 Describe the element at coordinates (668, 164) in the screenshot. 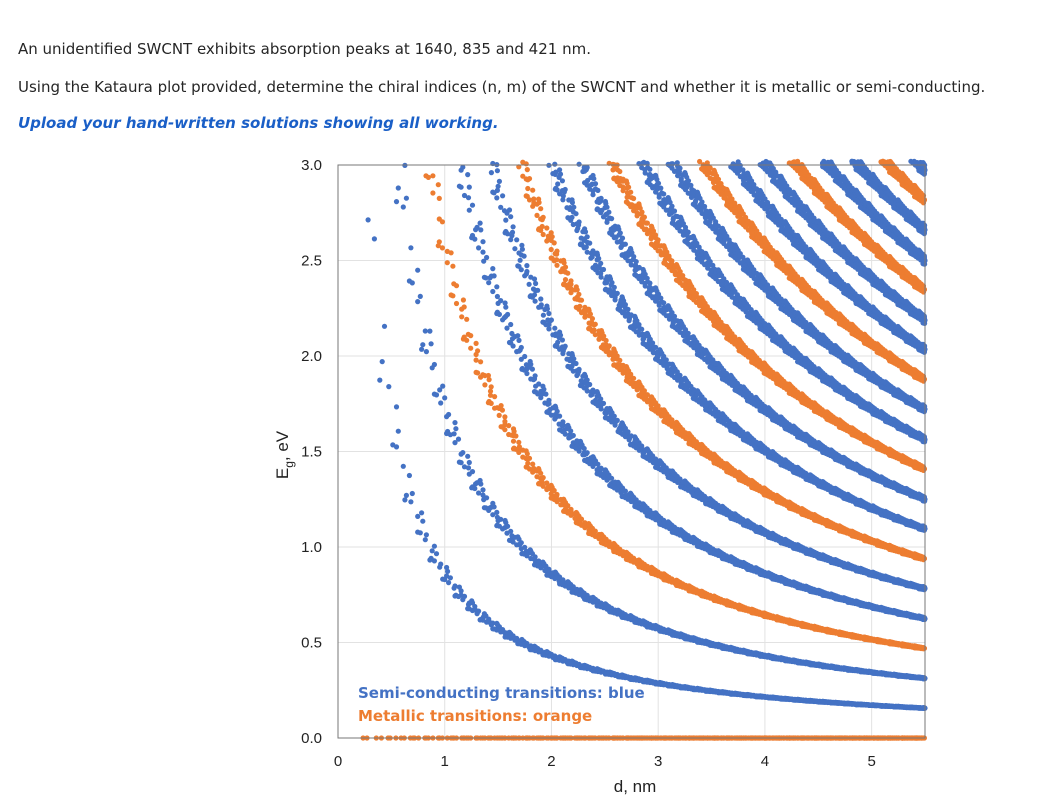

I see `point-S88` at that location.